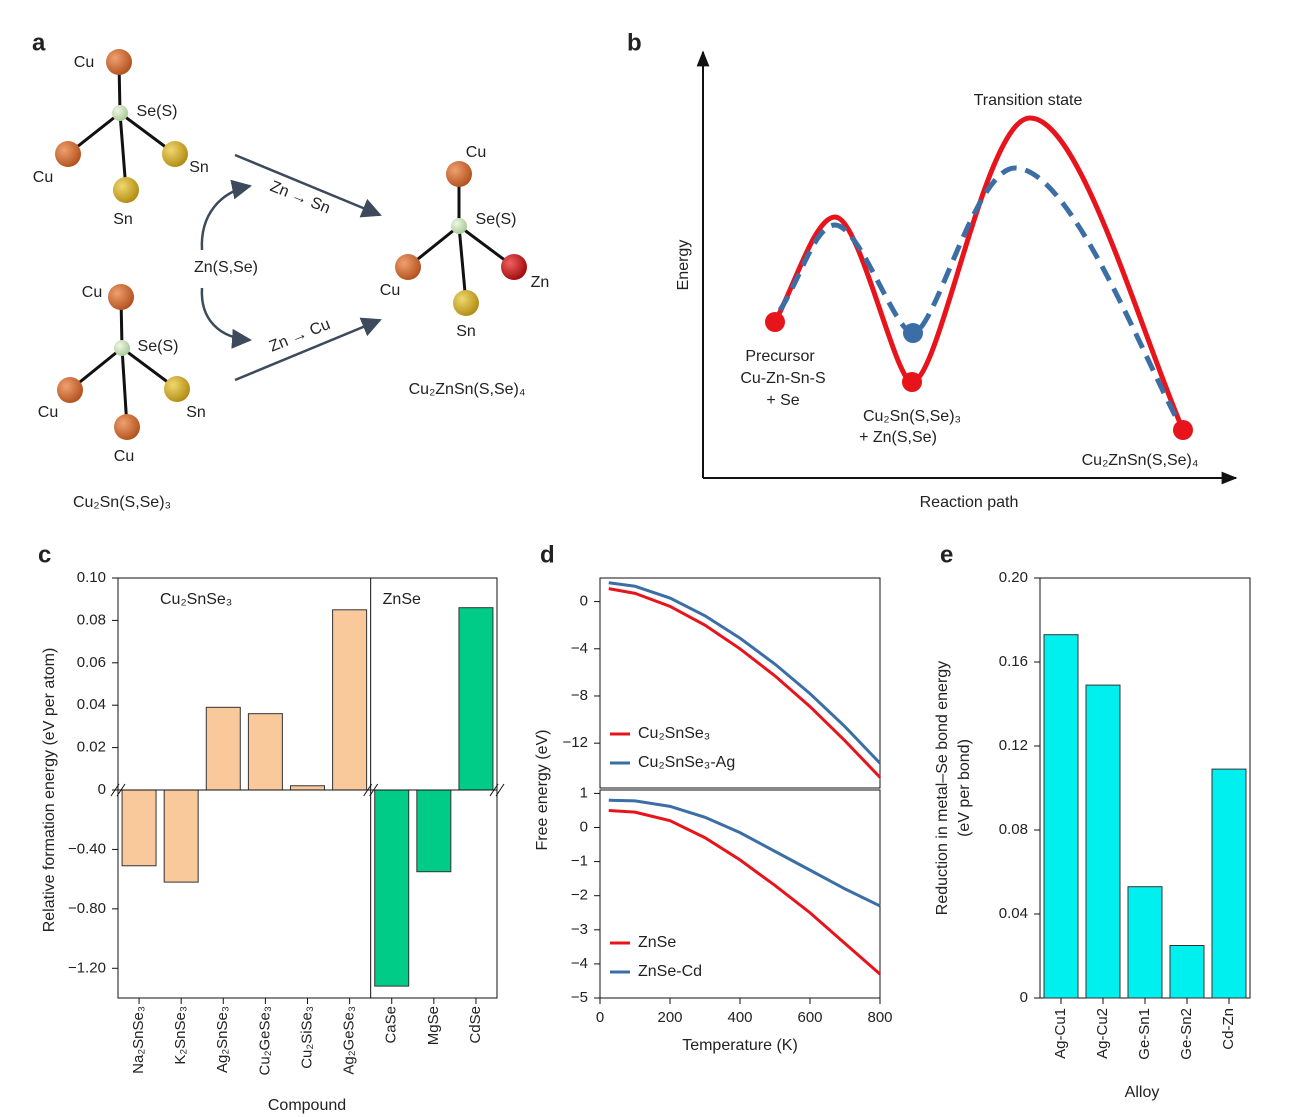 This screenshot has width=1302, height=1117. I want to click on annotation: + Zn(S,Se), so click(898, 437).